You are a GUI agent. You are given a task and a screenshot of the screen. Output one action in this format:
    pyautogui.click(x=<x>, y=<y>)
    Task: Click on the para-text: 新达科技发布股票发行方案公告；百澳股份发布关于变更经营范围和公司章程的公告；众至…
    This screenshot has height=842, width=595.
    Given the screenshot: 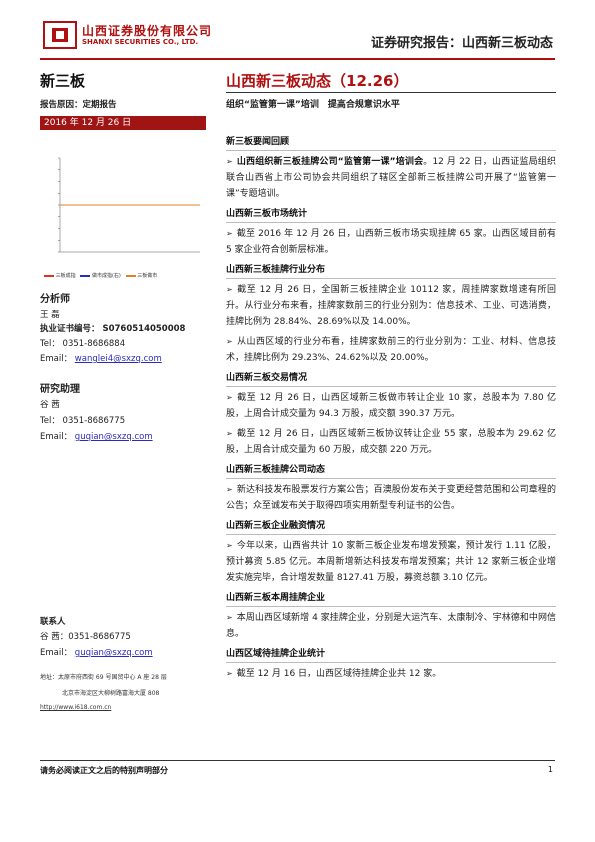 What is the action you would take?
    pyautogui.click(x=391, y=498)
    